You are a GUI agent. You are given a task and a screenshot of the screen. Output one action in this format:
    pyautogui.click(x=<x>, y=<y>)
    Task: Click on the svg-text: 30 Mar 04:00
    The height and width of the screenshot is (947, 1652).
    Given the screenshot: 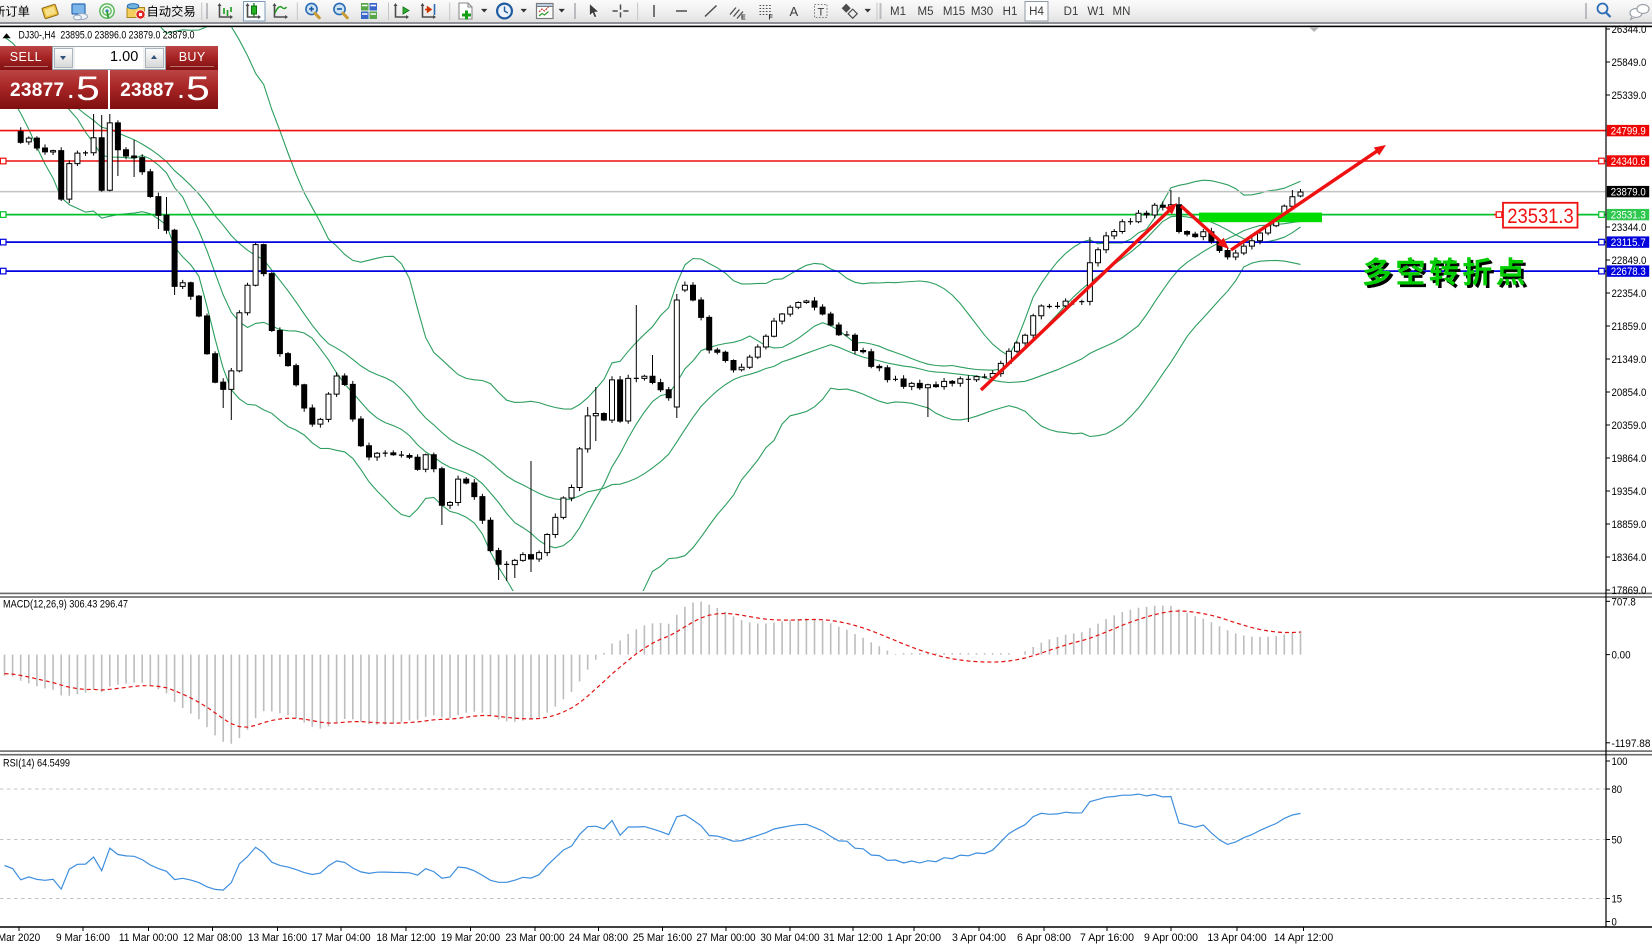 What is the action you would take?
    pyautogui.click(x=789, y=938)
    